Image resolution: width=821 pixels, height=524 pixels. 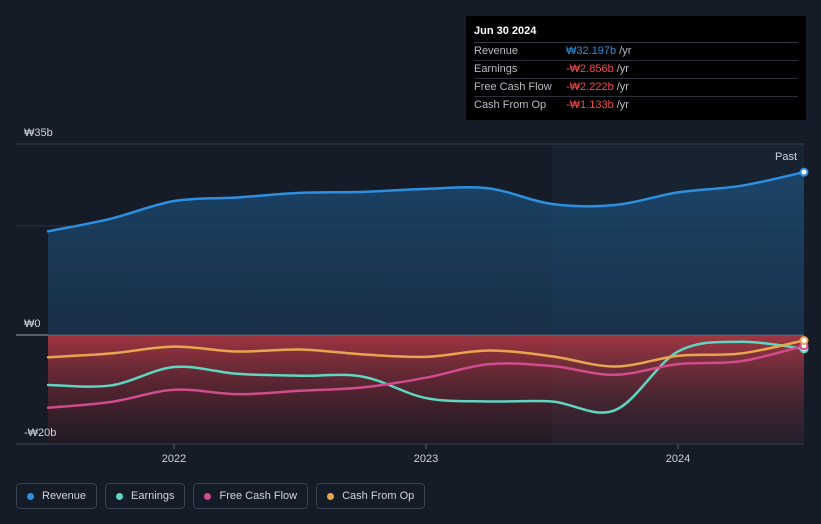 What do you see at coordinates (804, 172) in the screenshot?
I see `end-marker-revenue` at bounding box center [804, 172].